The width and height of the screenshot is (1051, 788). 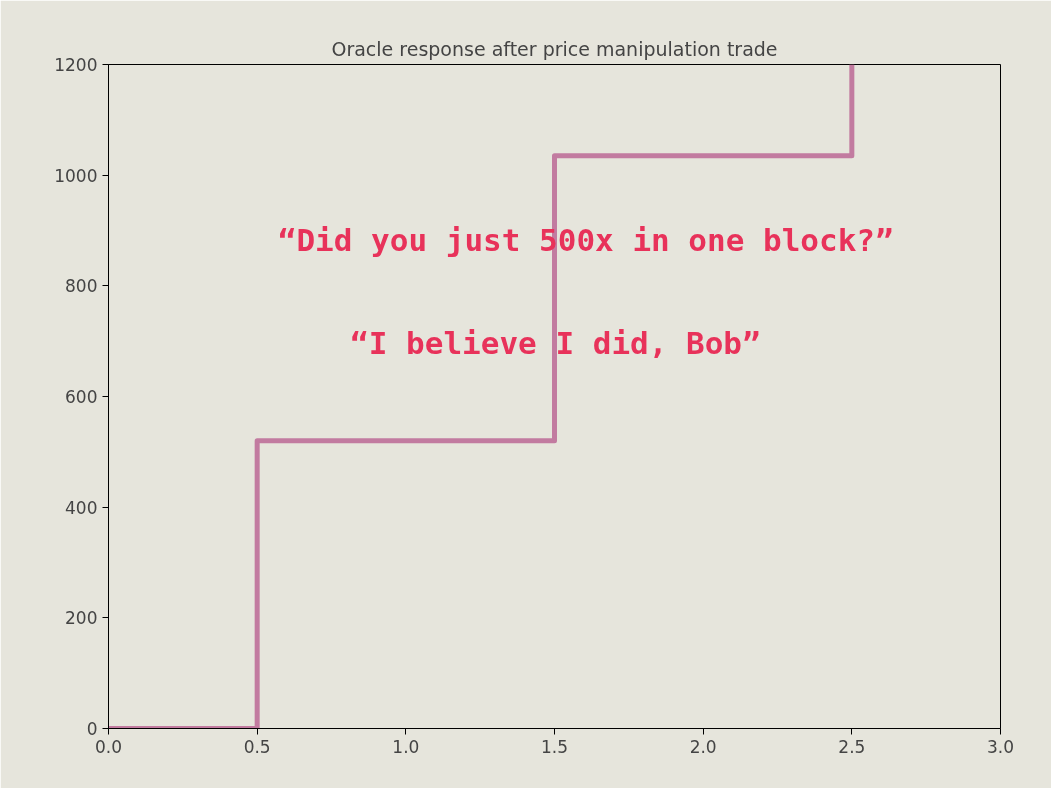 I want to click on y-tick-label: 800, so click(x=81, y=286).